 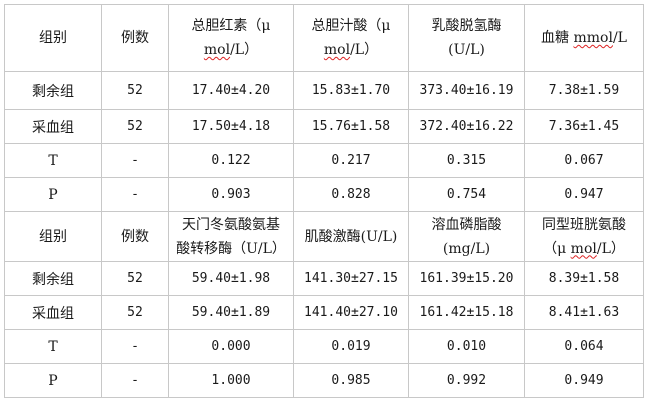 I want to click on row-value: 0.949, so click(x=584, y=380).